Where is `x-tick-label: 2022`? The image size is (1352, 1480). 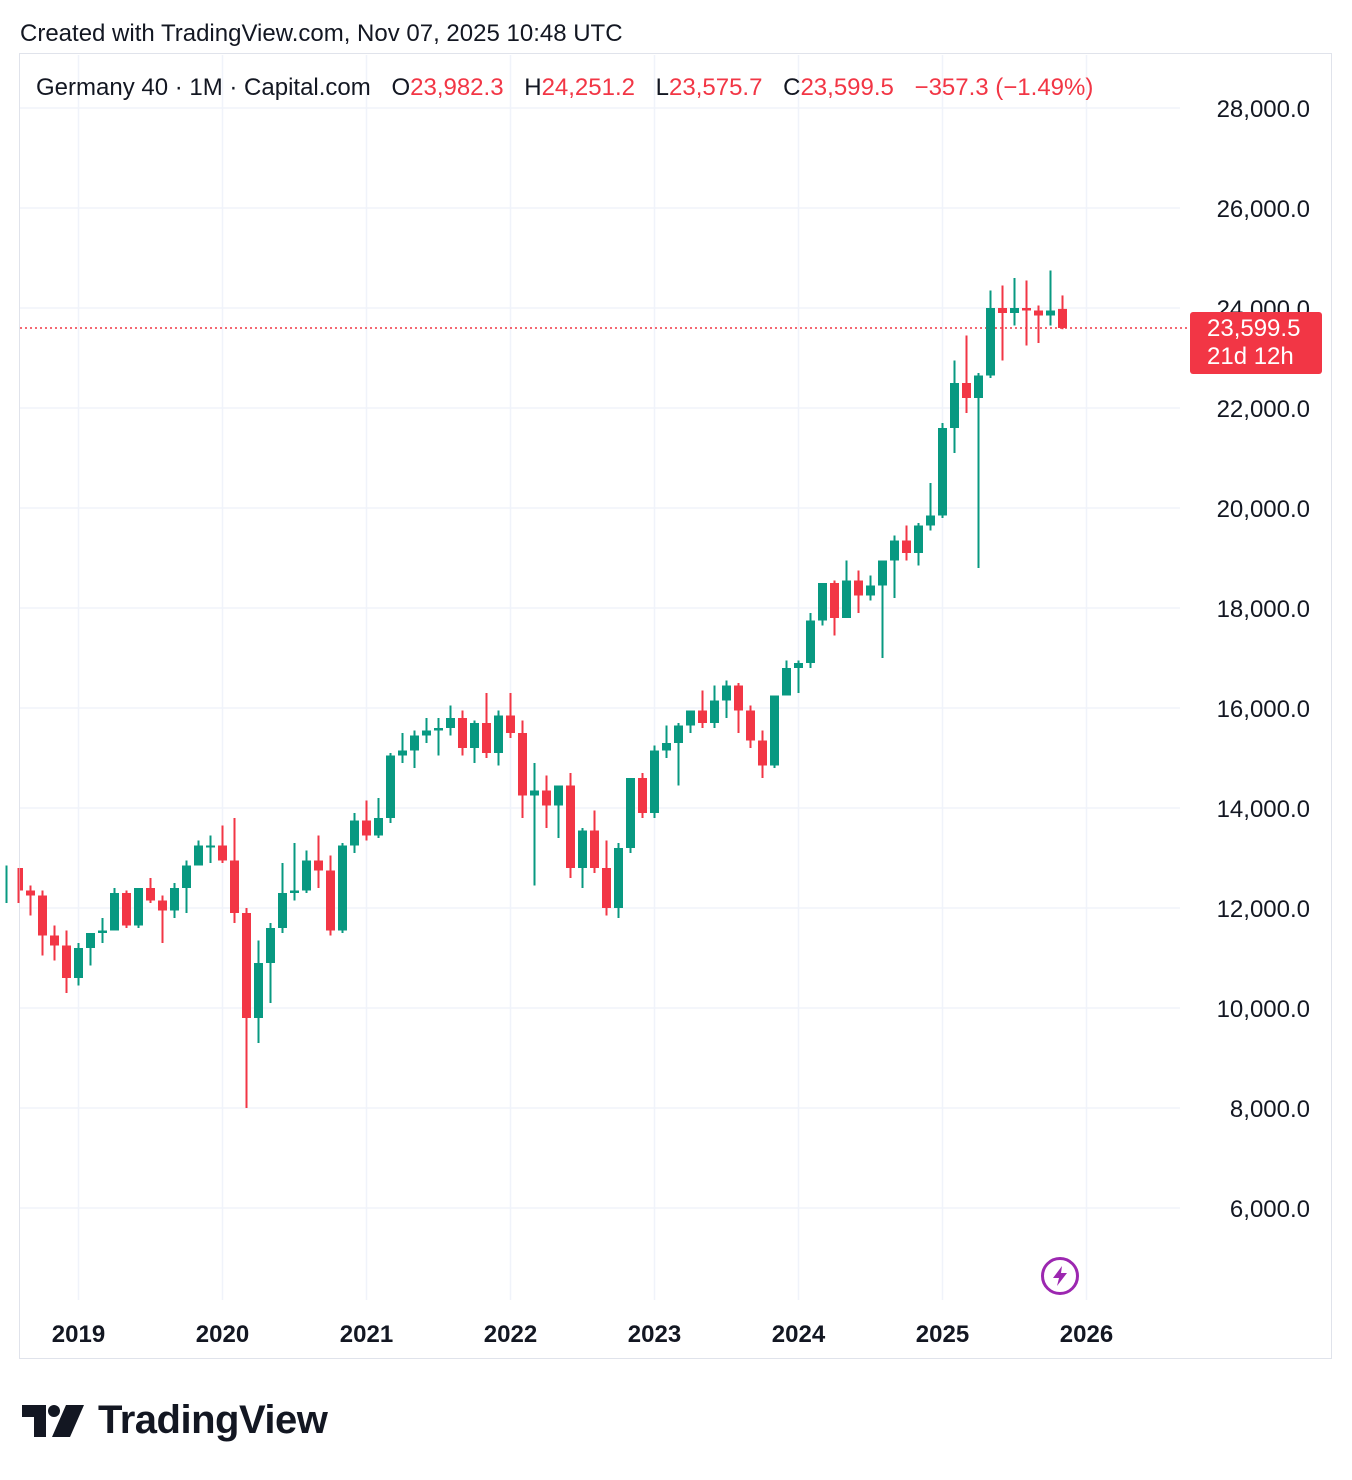
x-tick-label: 2022 is located at coordinates (510, 1334).